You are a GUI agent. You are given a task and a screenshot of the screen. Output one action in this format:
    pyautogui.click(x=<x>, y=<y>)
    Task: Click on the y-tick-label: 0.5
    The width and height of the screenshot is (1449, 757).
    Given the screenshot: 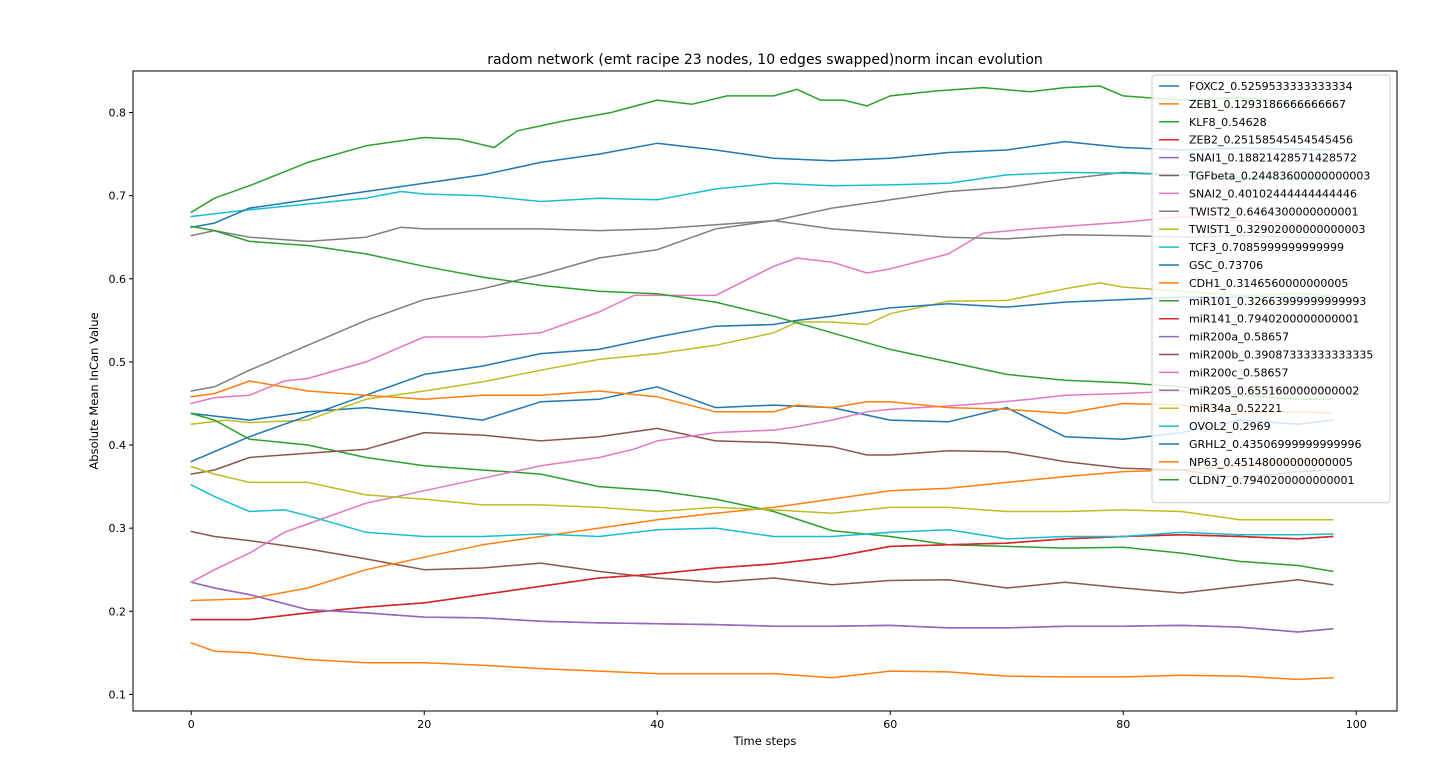 What is the action you would take?
    pyautogui.click(x=118, y=362)
    